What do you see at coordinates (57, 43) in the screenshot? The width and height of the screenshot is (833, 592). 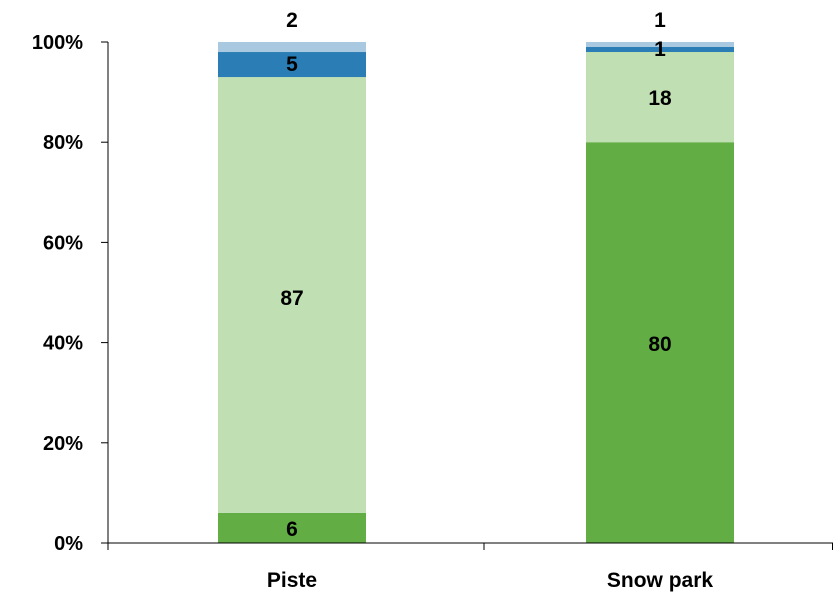 I see `y-tick-label: 100%` at bounding box center [57, 43].